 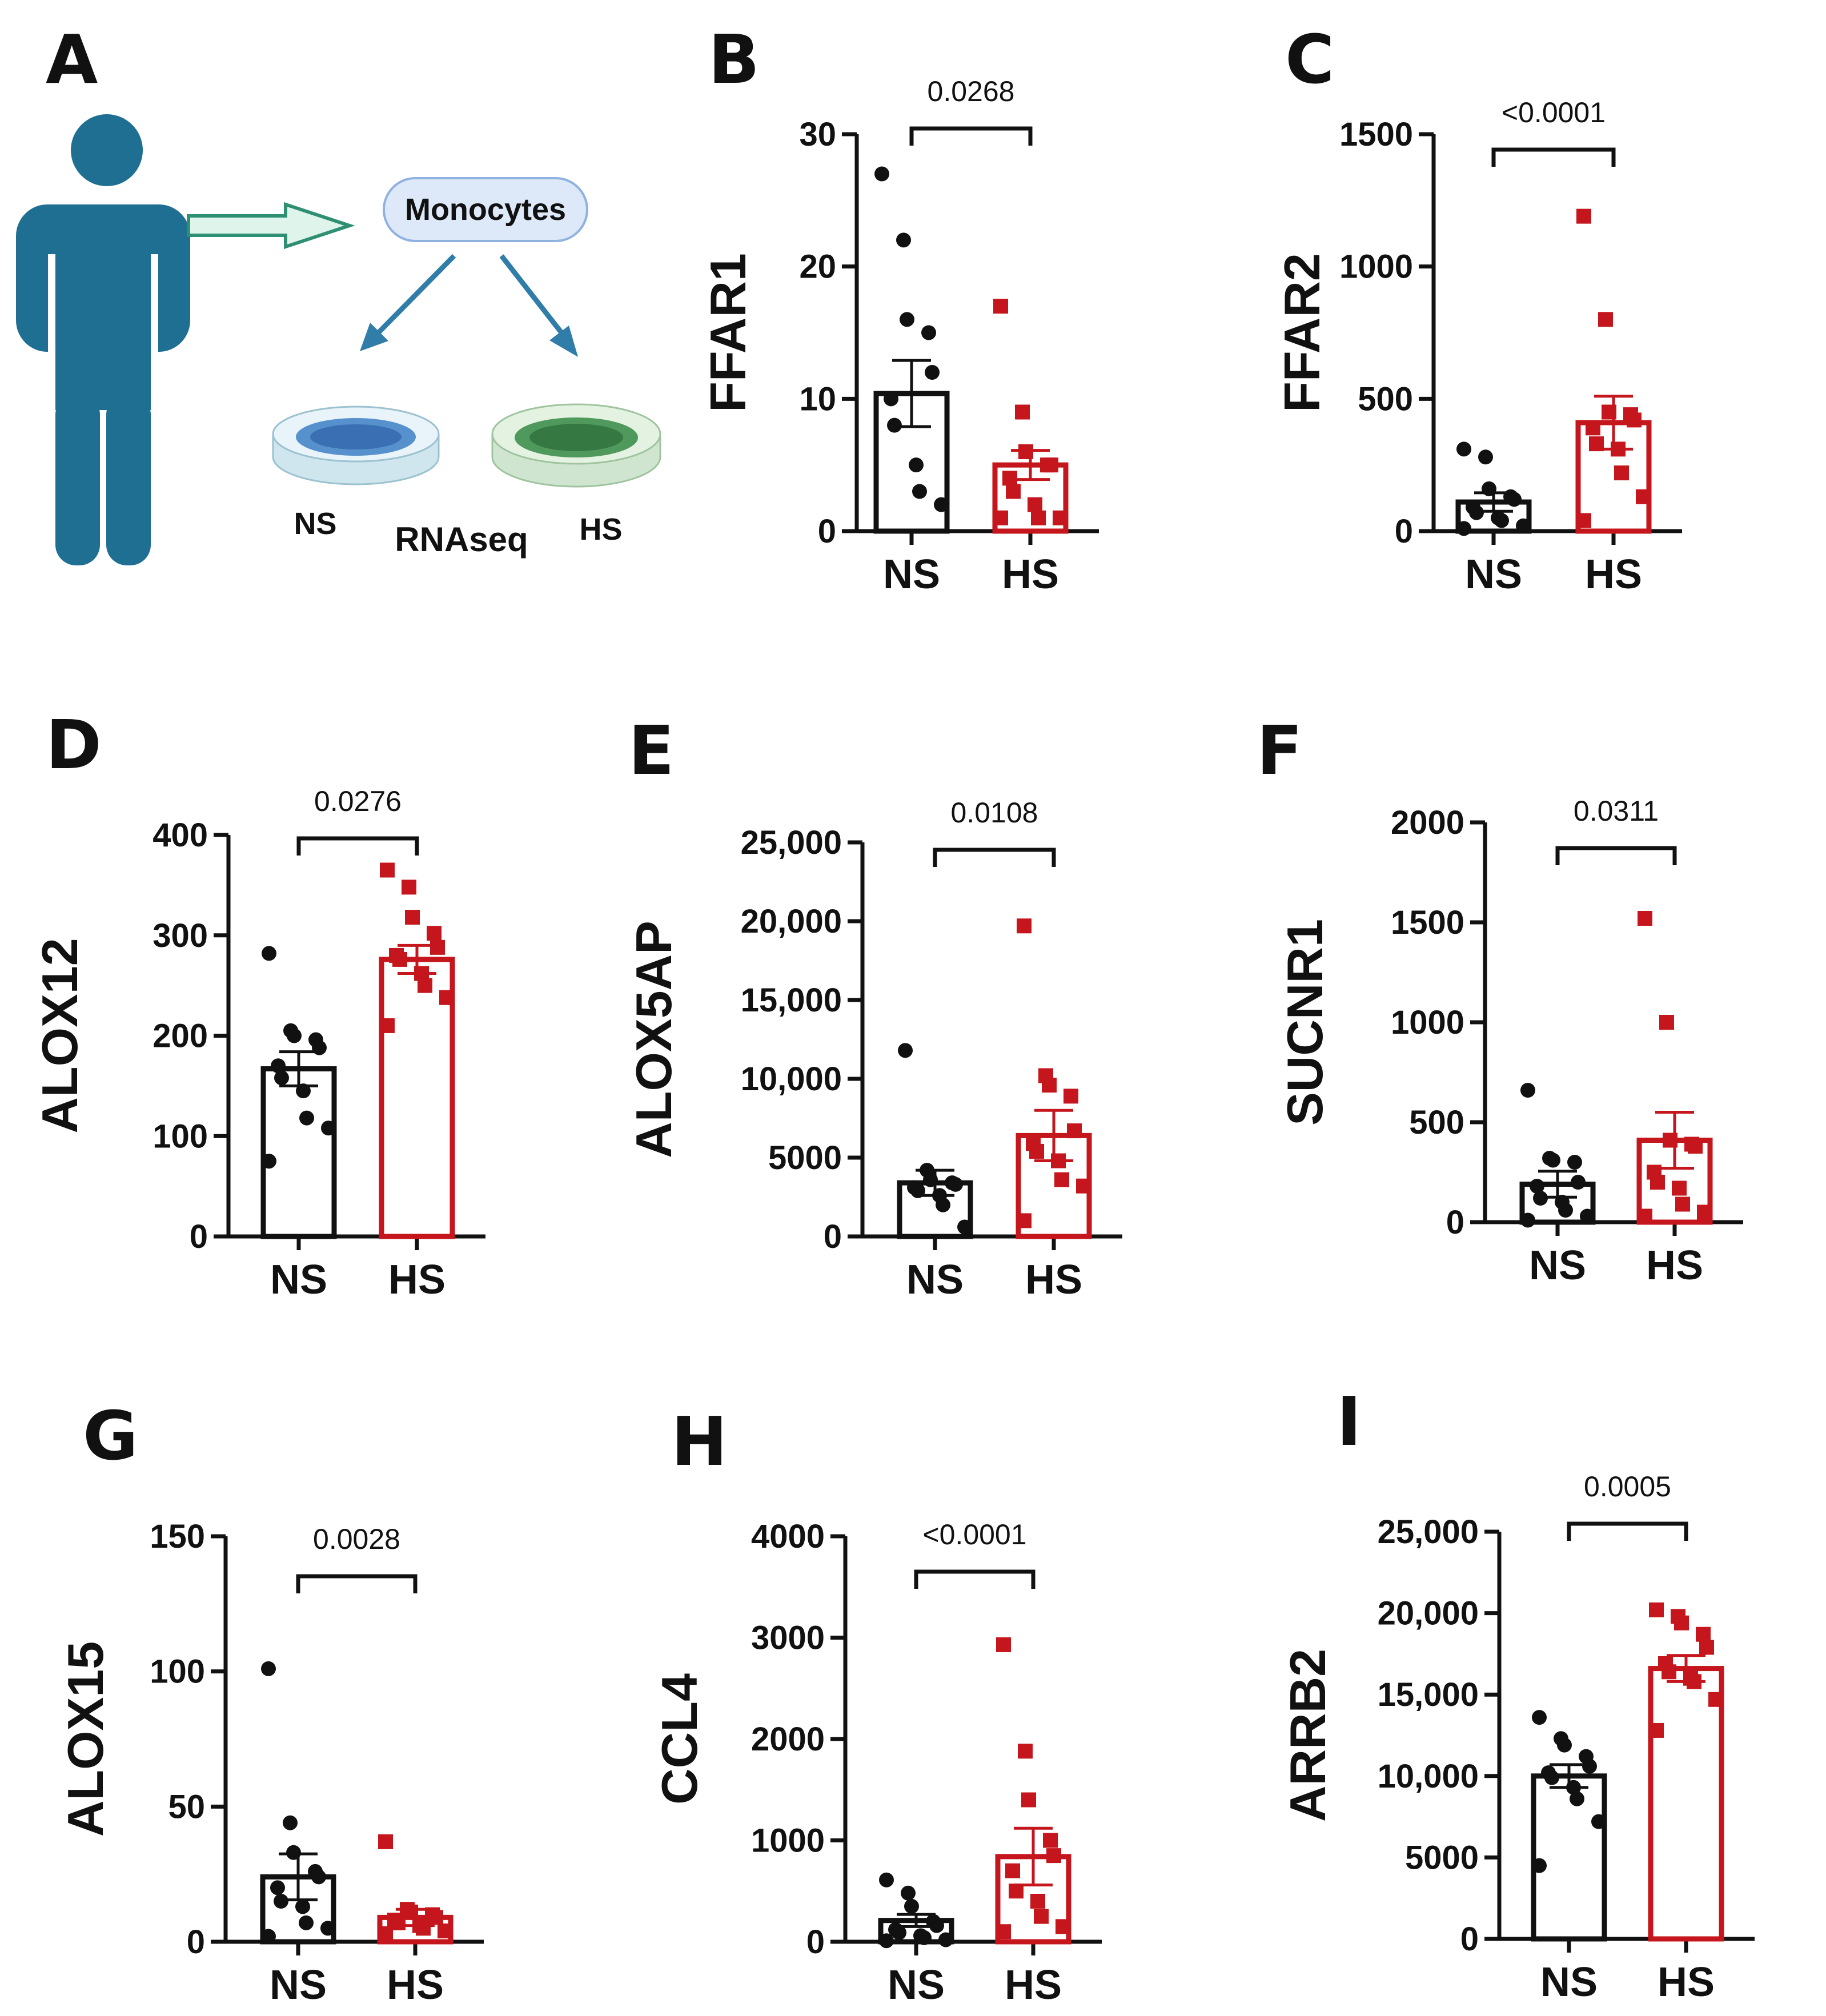 What do you see at coordinates (1627, 1487) in the screenshot?
I see `p-value-label: 0.0005` at bounding box center [1627, 1487].